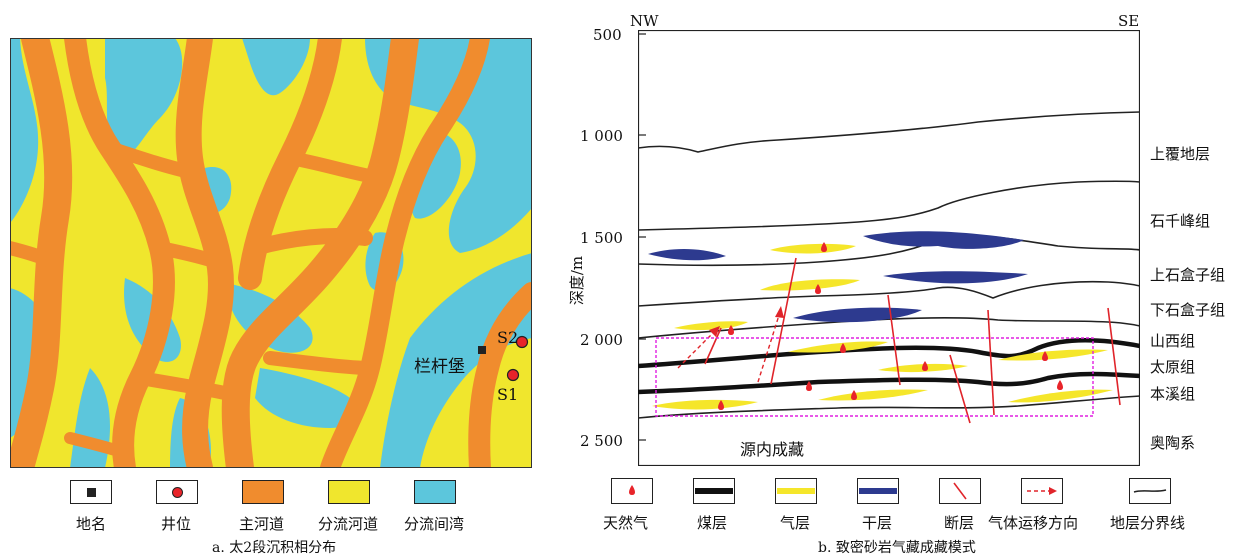  Describe the element at coordinates (877, 523) in the screenshot. I see `legend-dry-layer-label: 干层` at that location.